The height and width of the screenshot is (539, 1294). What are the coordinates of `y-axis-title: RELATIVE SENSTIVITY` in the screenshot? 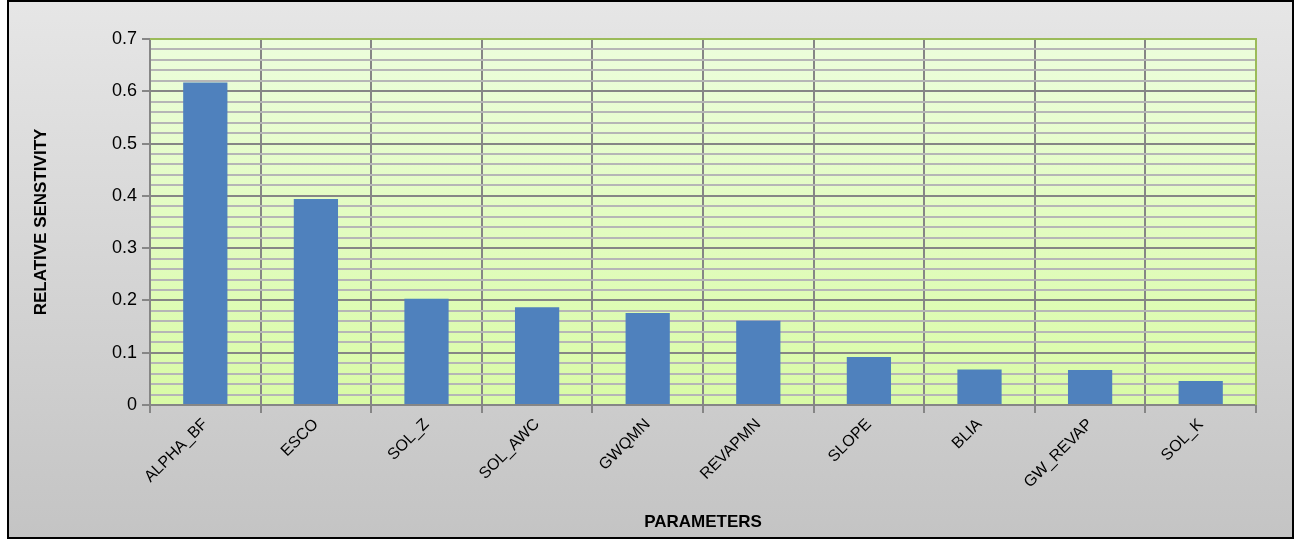 It's located at (40, 221).